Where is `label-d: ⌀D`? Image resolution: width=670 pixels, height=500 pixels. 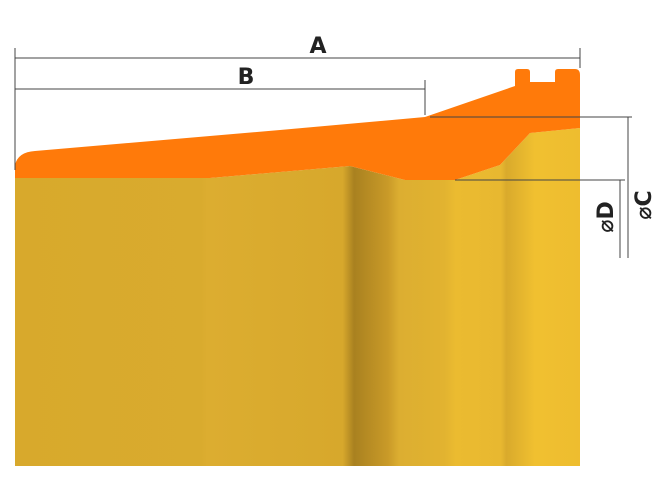
label-d: ⌀D is located at coordinates (606, 217).